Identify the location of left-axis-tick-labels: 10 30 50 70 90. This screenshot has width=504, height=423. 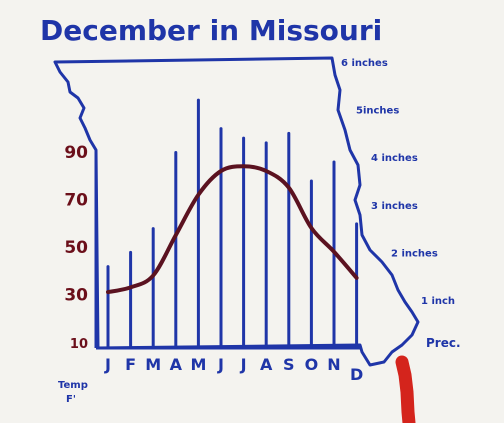
(76, 247).